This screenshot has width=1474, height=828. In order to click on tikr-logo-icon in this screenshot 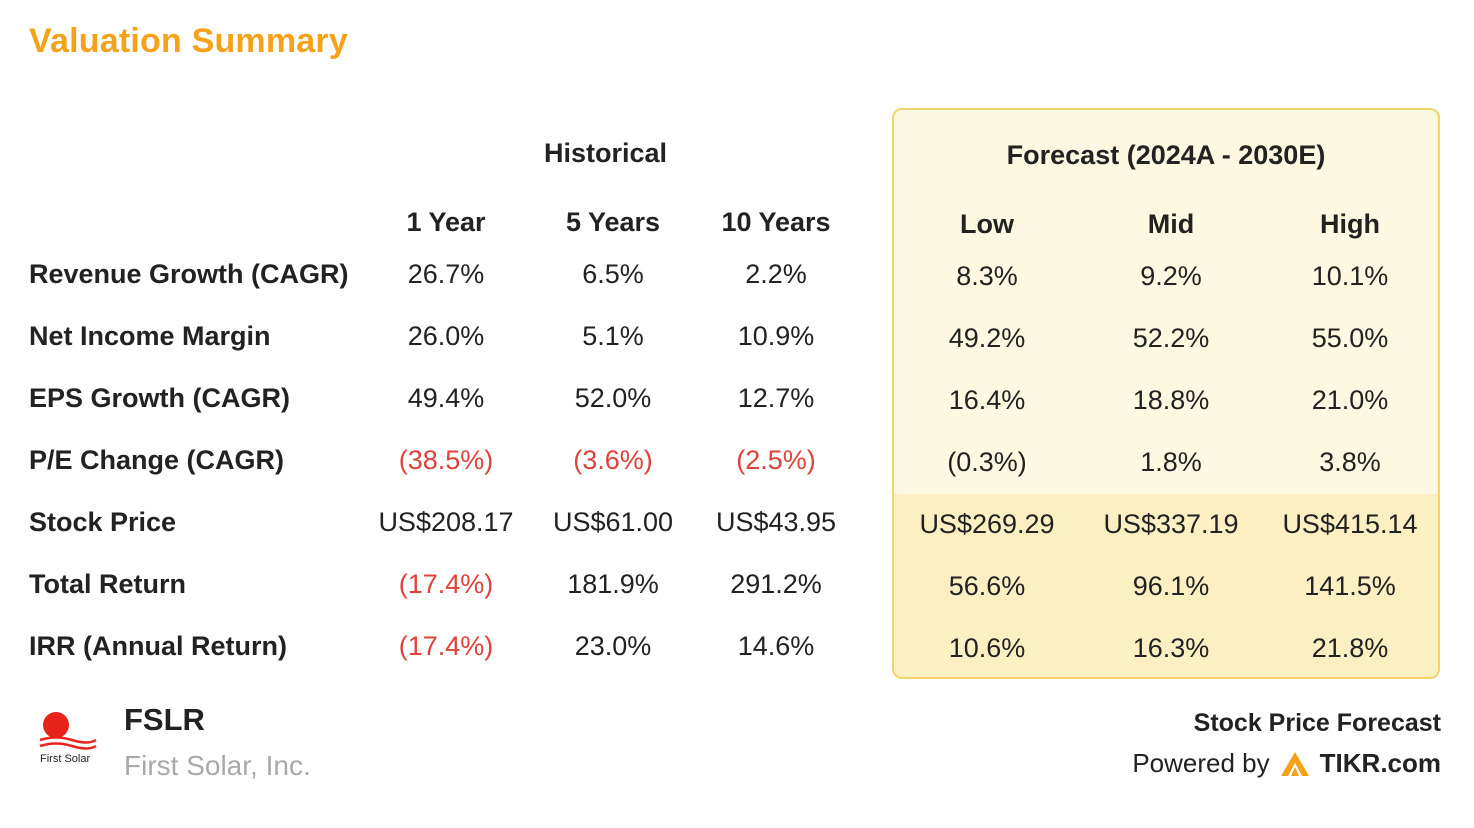, I will do `click(1294, 763)`.